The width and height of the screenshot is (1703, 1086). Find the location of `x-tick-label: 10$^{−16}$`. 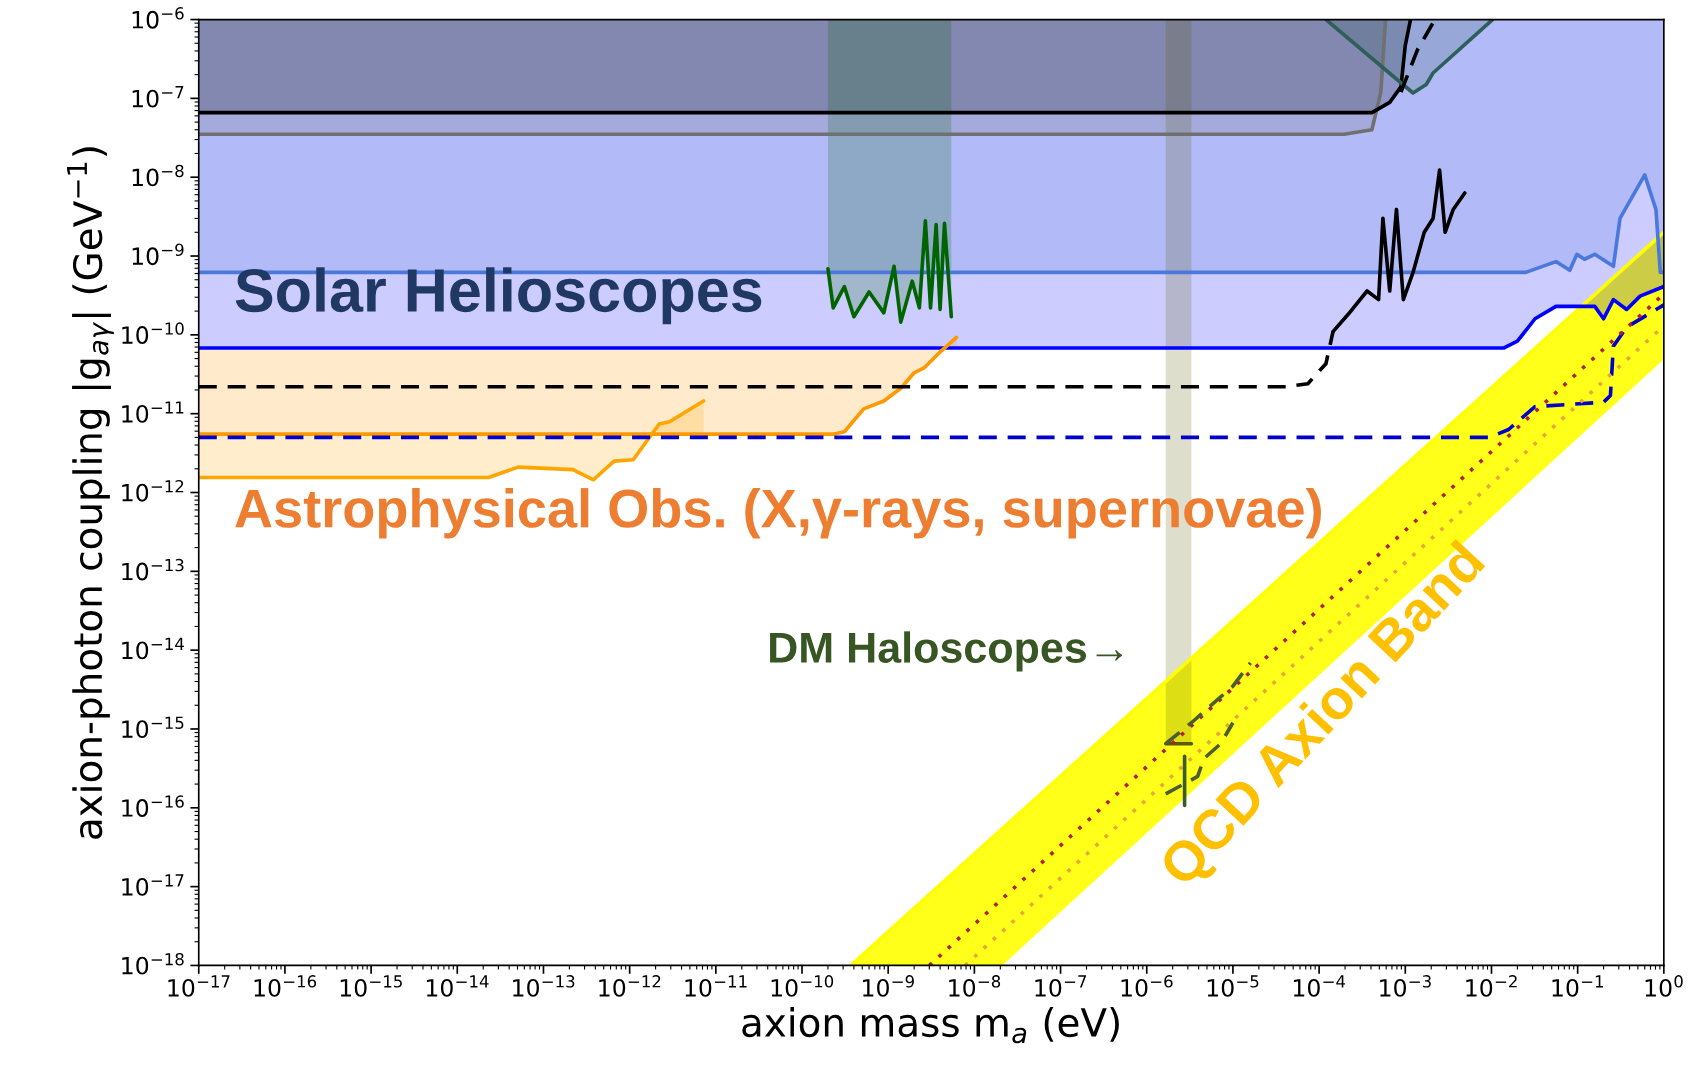

x-tick-label: 10$^{−16}$ is located at coordinates (285, 986).